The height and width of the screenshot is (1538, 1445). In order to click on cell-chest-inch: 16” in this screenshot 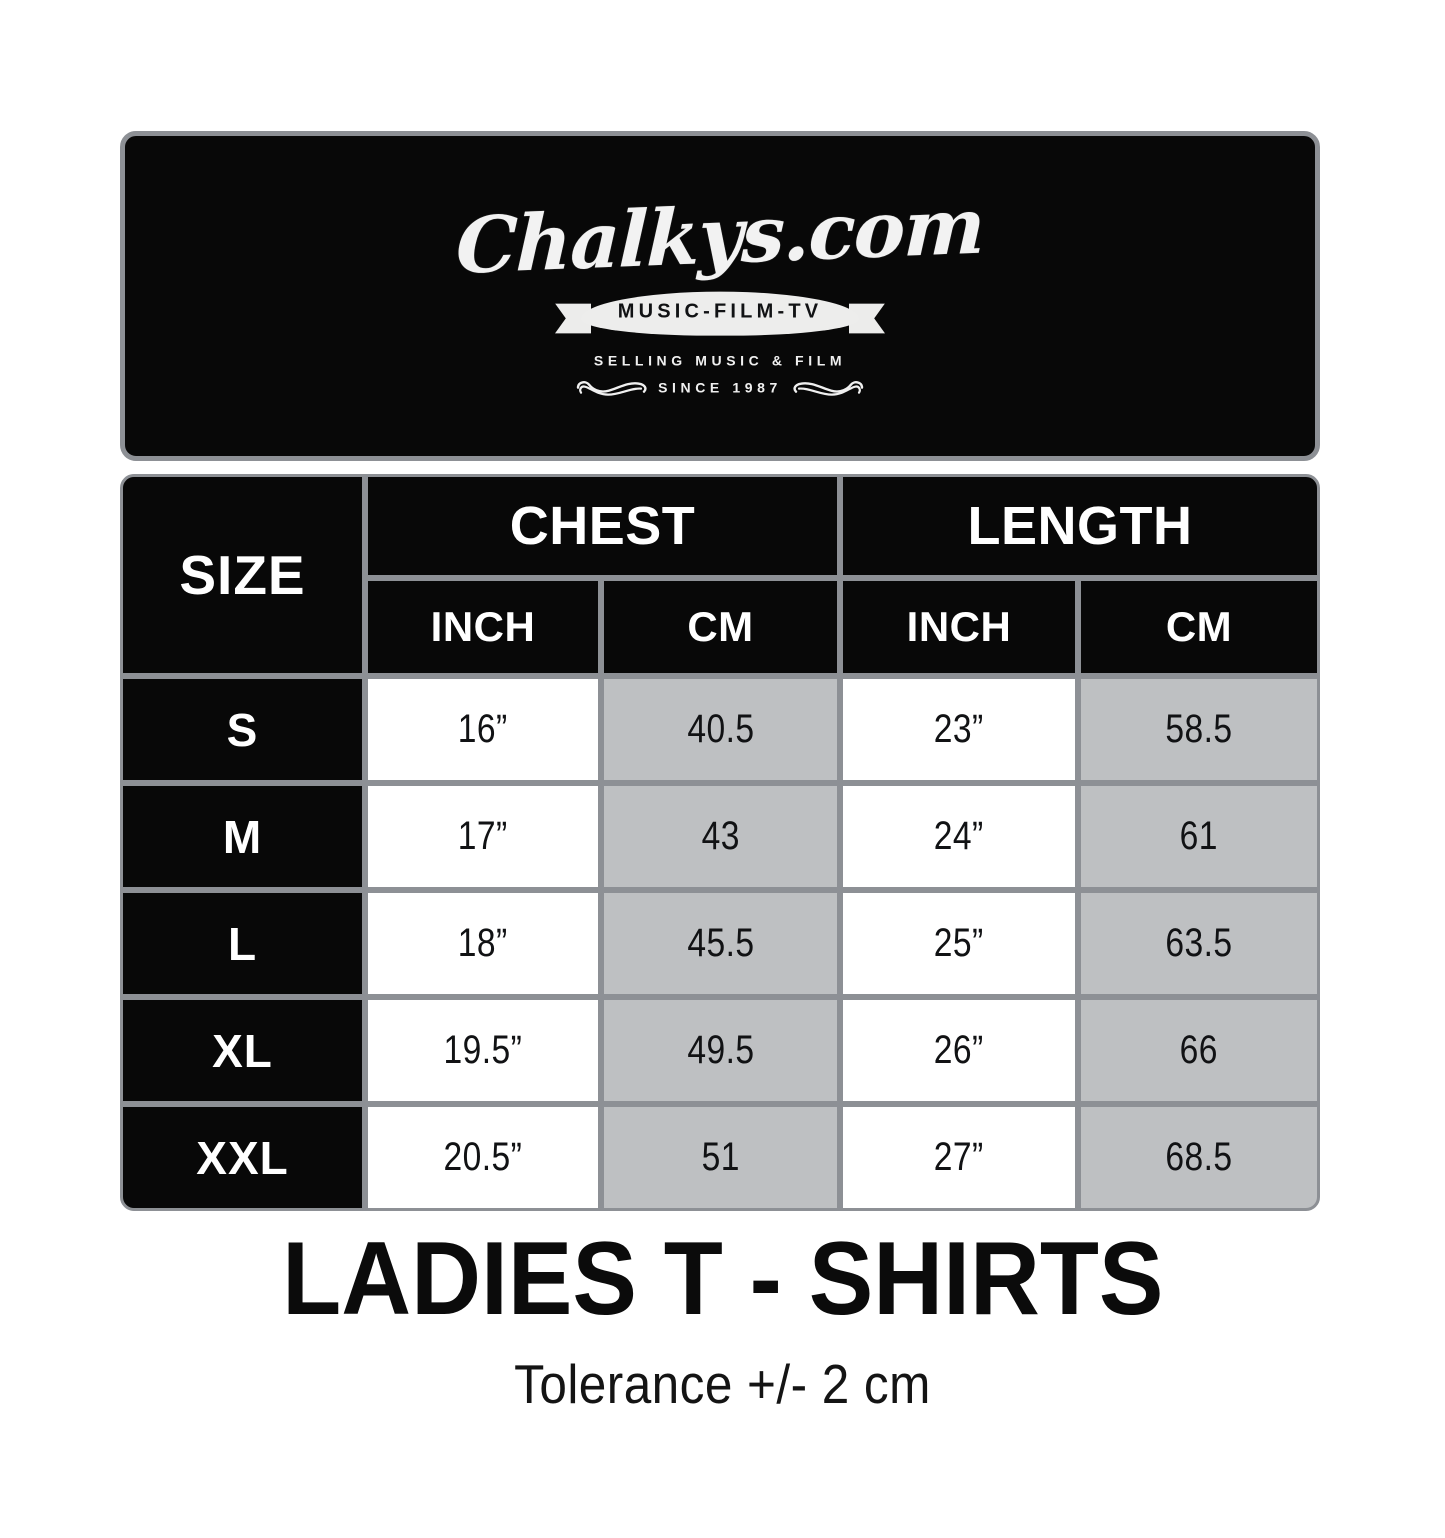, I will do `click(483, 729)`.